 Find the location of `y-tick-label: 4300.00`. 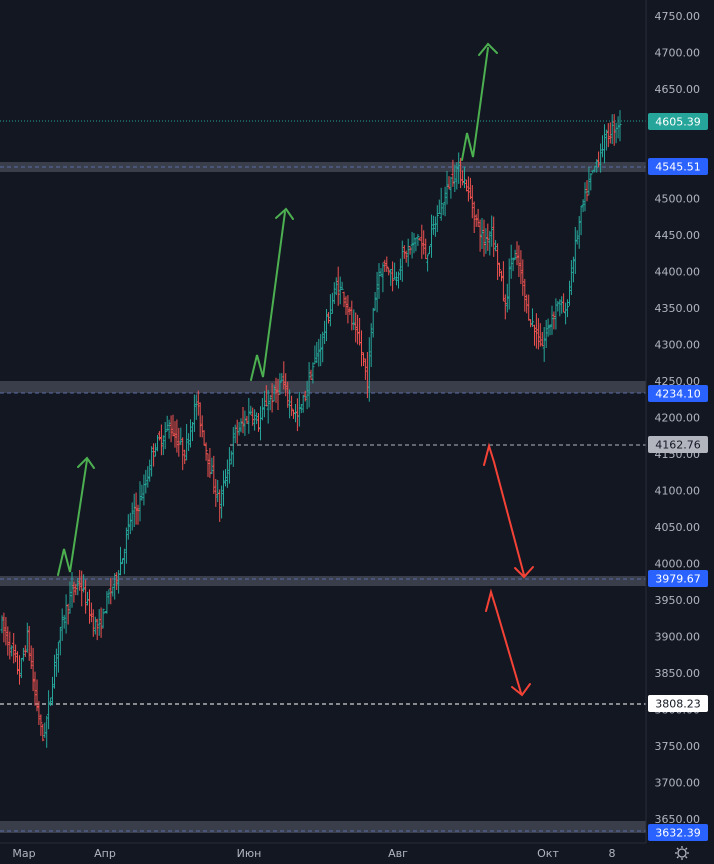

y-tick-label: 4300.00 is located at coordinates (678, 345).